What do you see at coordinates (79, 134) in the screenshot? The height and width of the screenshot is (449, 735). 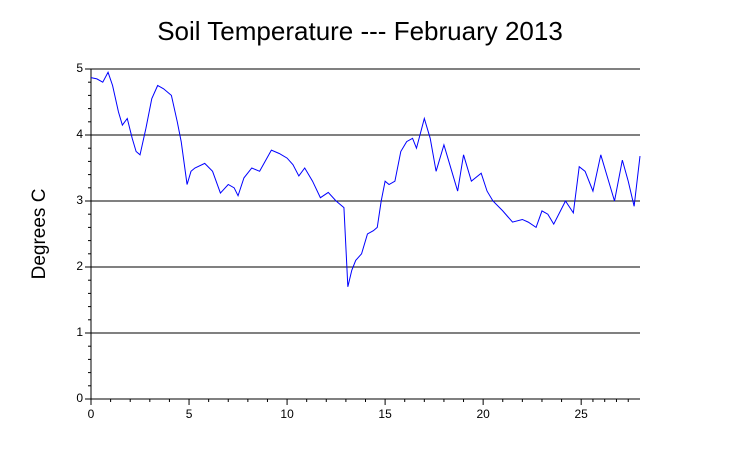 I see `y-tick-label: 4` at bounding box center [79, 134].